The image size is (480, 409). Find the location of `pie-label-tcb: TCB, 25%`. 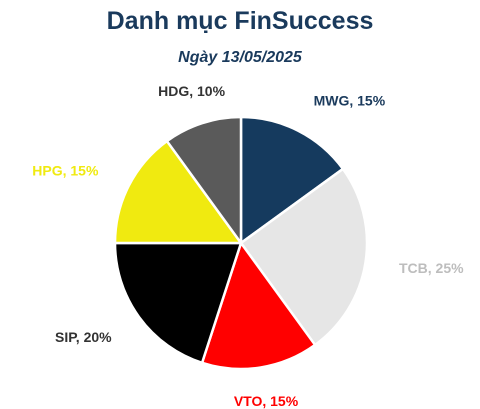

pie-label-tcb: TCB, 25% is located at coordinates (431, 268).